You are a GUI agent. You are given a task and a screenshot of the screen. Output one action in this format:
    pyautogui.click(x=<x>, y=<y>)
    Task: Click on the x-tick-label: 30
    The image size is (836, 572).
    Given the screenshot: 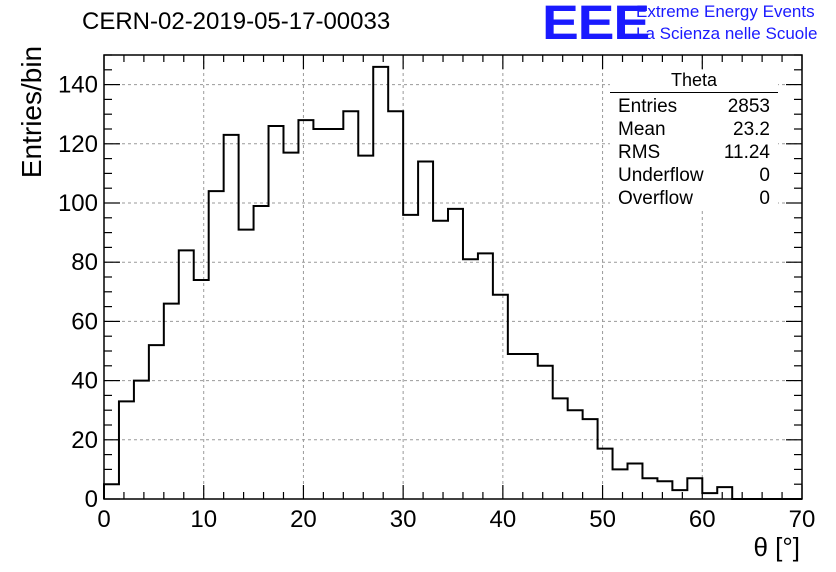 What is the action you would take?
    pyautogui.click(x=403, y=519)
    